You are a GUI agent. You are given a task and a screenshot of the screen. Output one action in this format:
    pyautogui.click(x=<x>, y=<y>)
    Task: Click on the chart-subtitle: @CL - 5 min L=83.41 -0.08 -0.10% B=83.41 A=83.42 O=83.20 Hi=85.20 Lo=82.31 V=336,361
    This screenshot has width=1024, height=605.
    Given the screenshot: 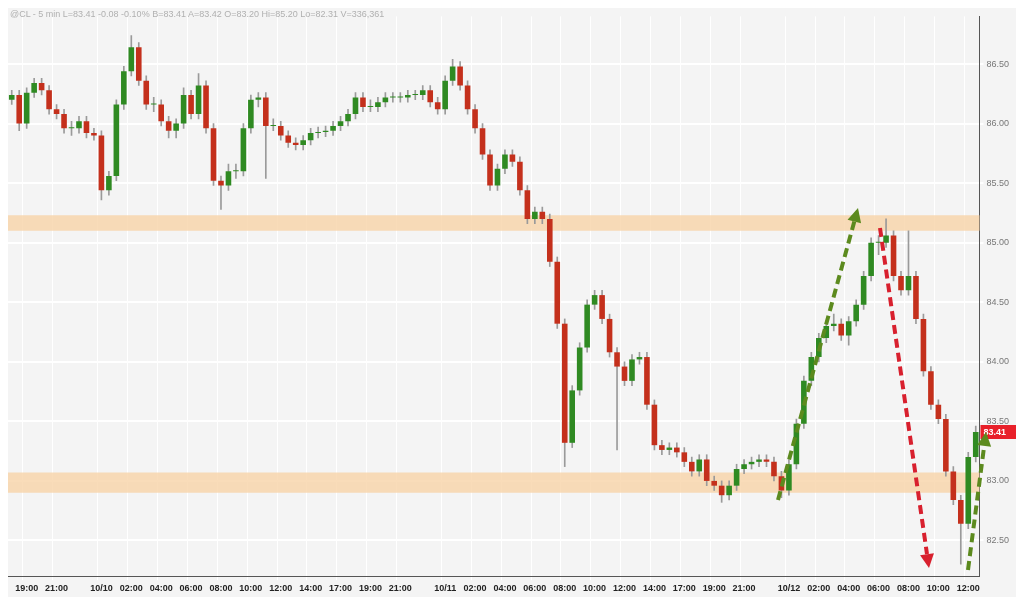 What is the action you would take?
    pyautogui.click(x=197, y=14)
    